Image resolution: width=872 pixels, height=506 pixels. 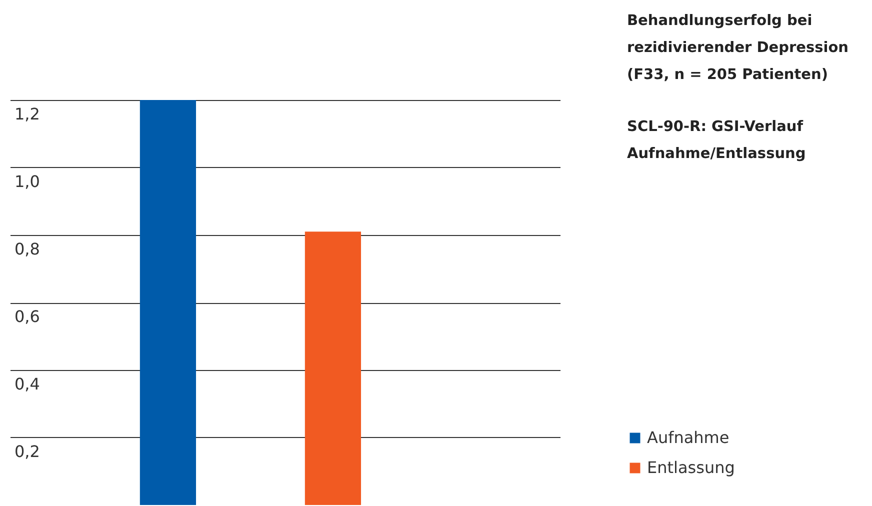 I want to click on y-tick-label: 0,6, so click(x=27, y=316).